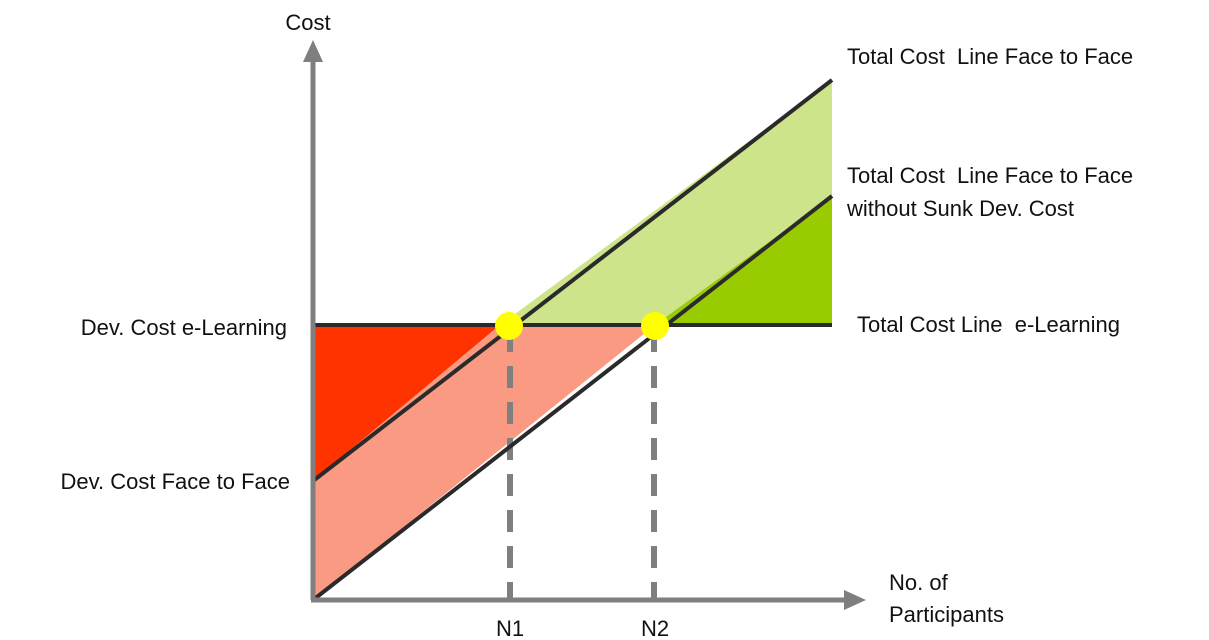 The height and width of the screenshot is (640, 1209). I want to click on x-axis-arrowhead, so click(855, 600).